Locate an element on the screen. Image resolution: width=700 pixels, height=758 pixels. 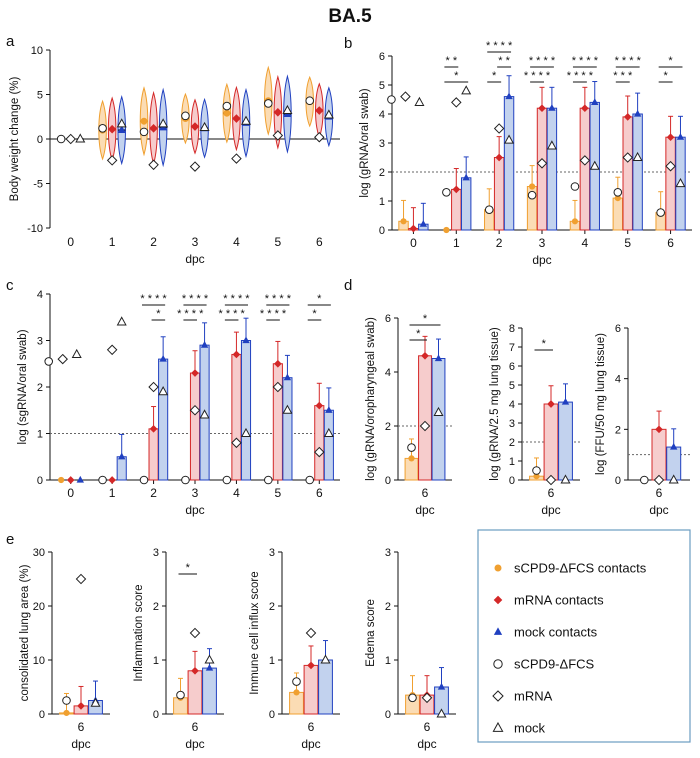
y-axis-label: Body weight change (%) is located at coordinates (15, 139).